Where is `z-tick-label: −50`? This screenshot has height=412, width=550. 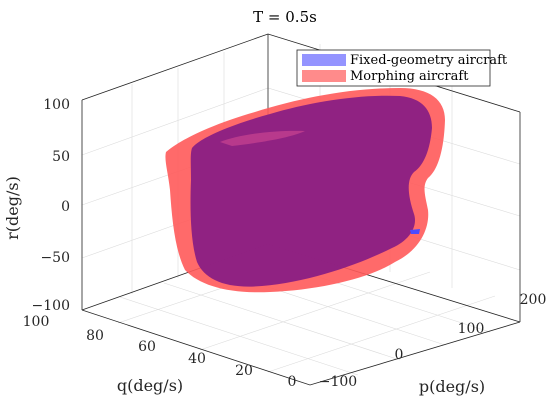 z-tick-label: −50 is located at coordinates (55, 258).